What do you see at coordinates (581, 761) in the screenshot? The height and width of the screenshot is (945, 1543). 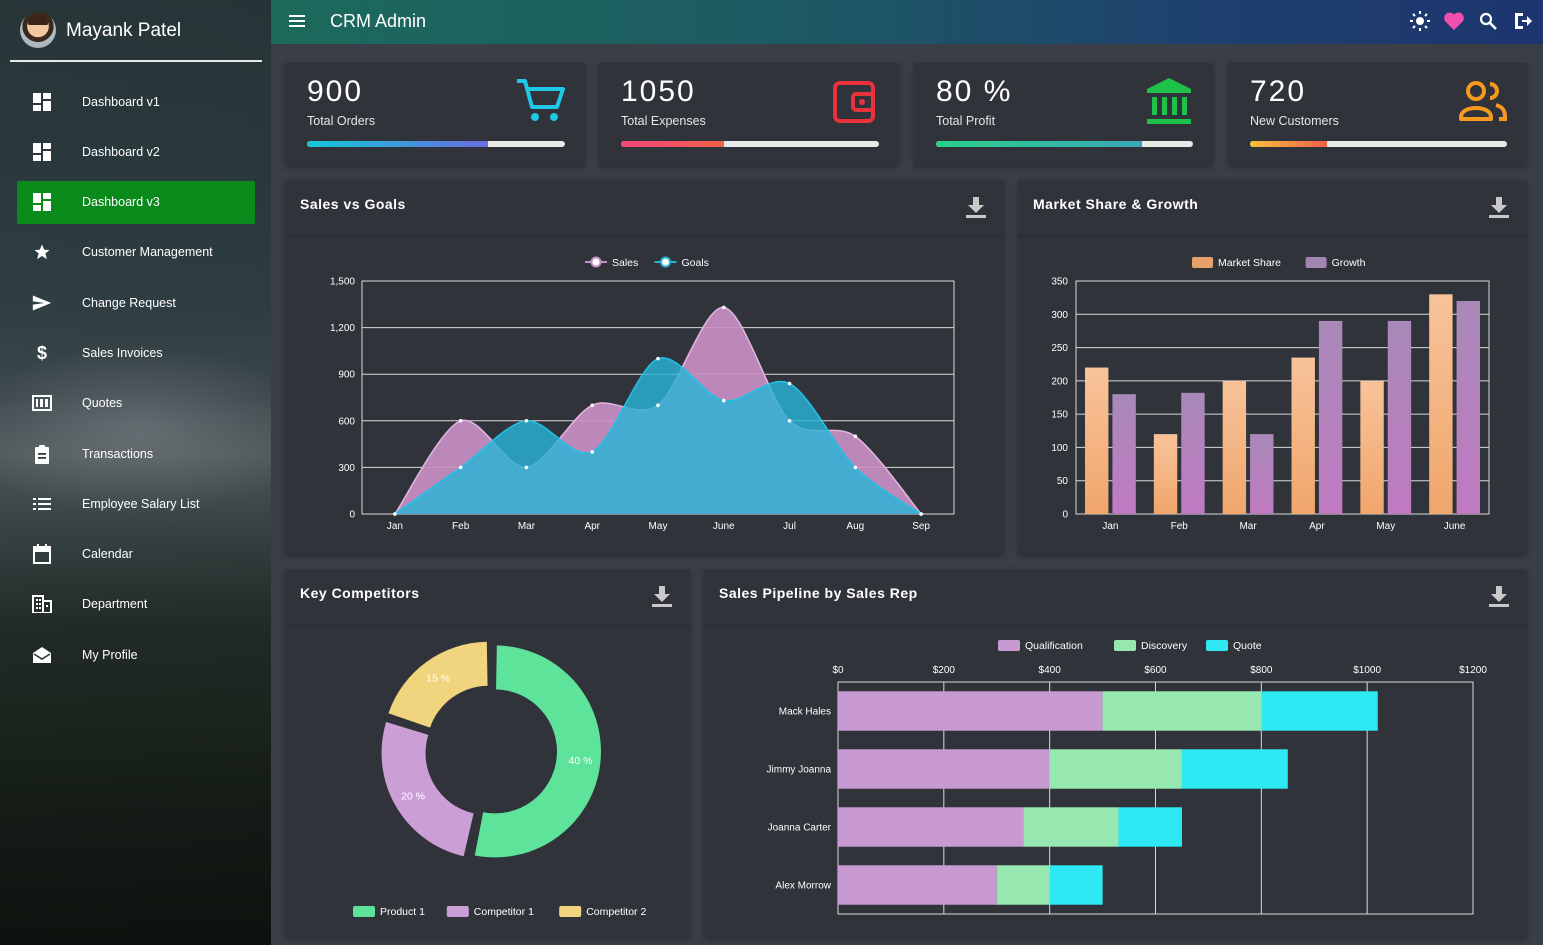 I see `slice-label: 40 %` at bounding box center [581, 761].